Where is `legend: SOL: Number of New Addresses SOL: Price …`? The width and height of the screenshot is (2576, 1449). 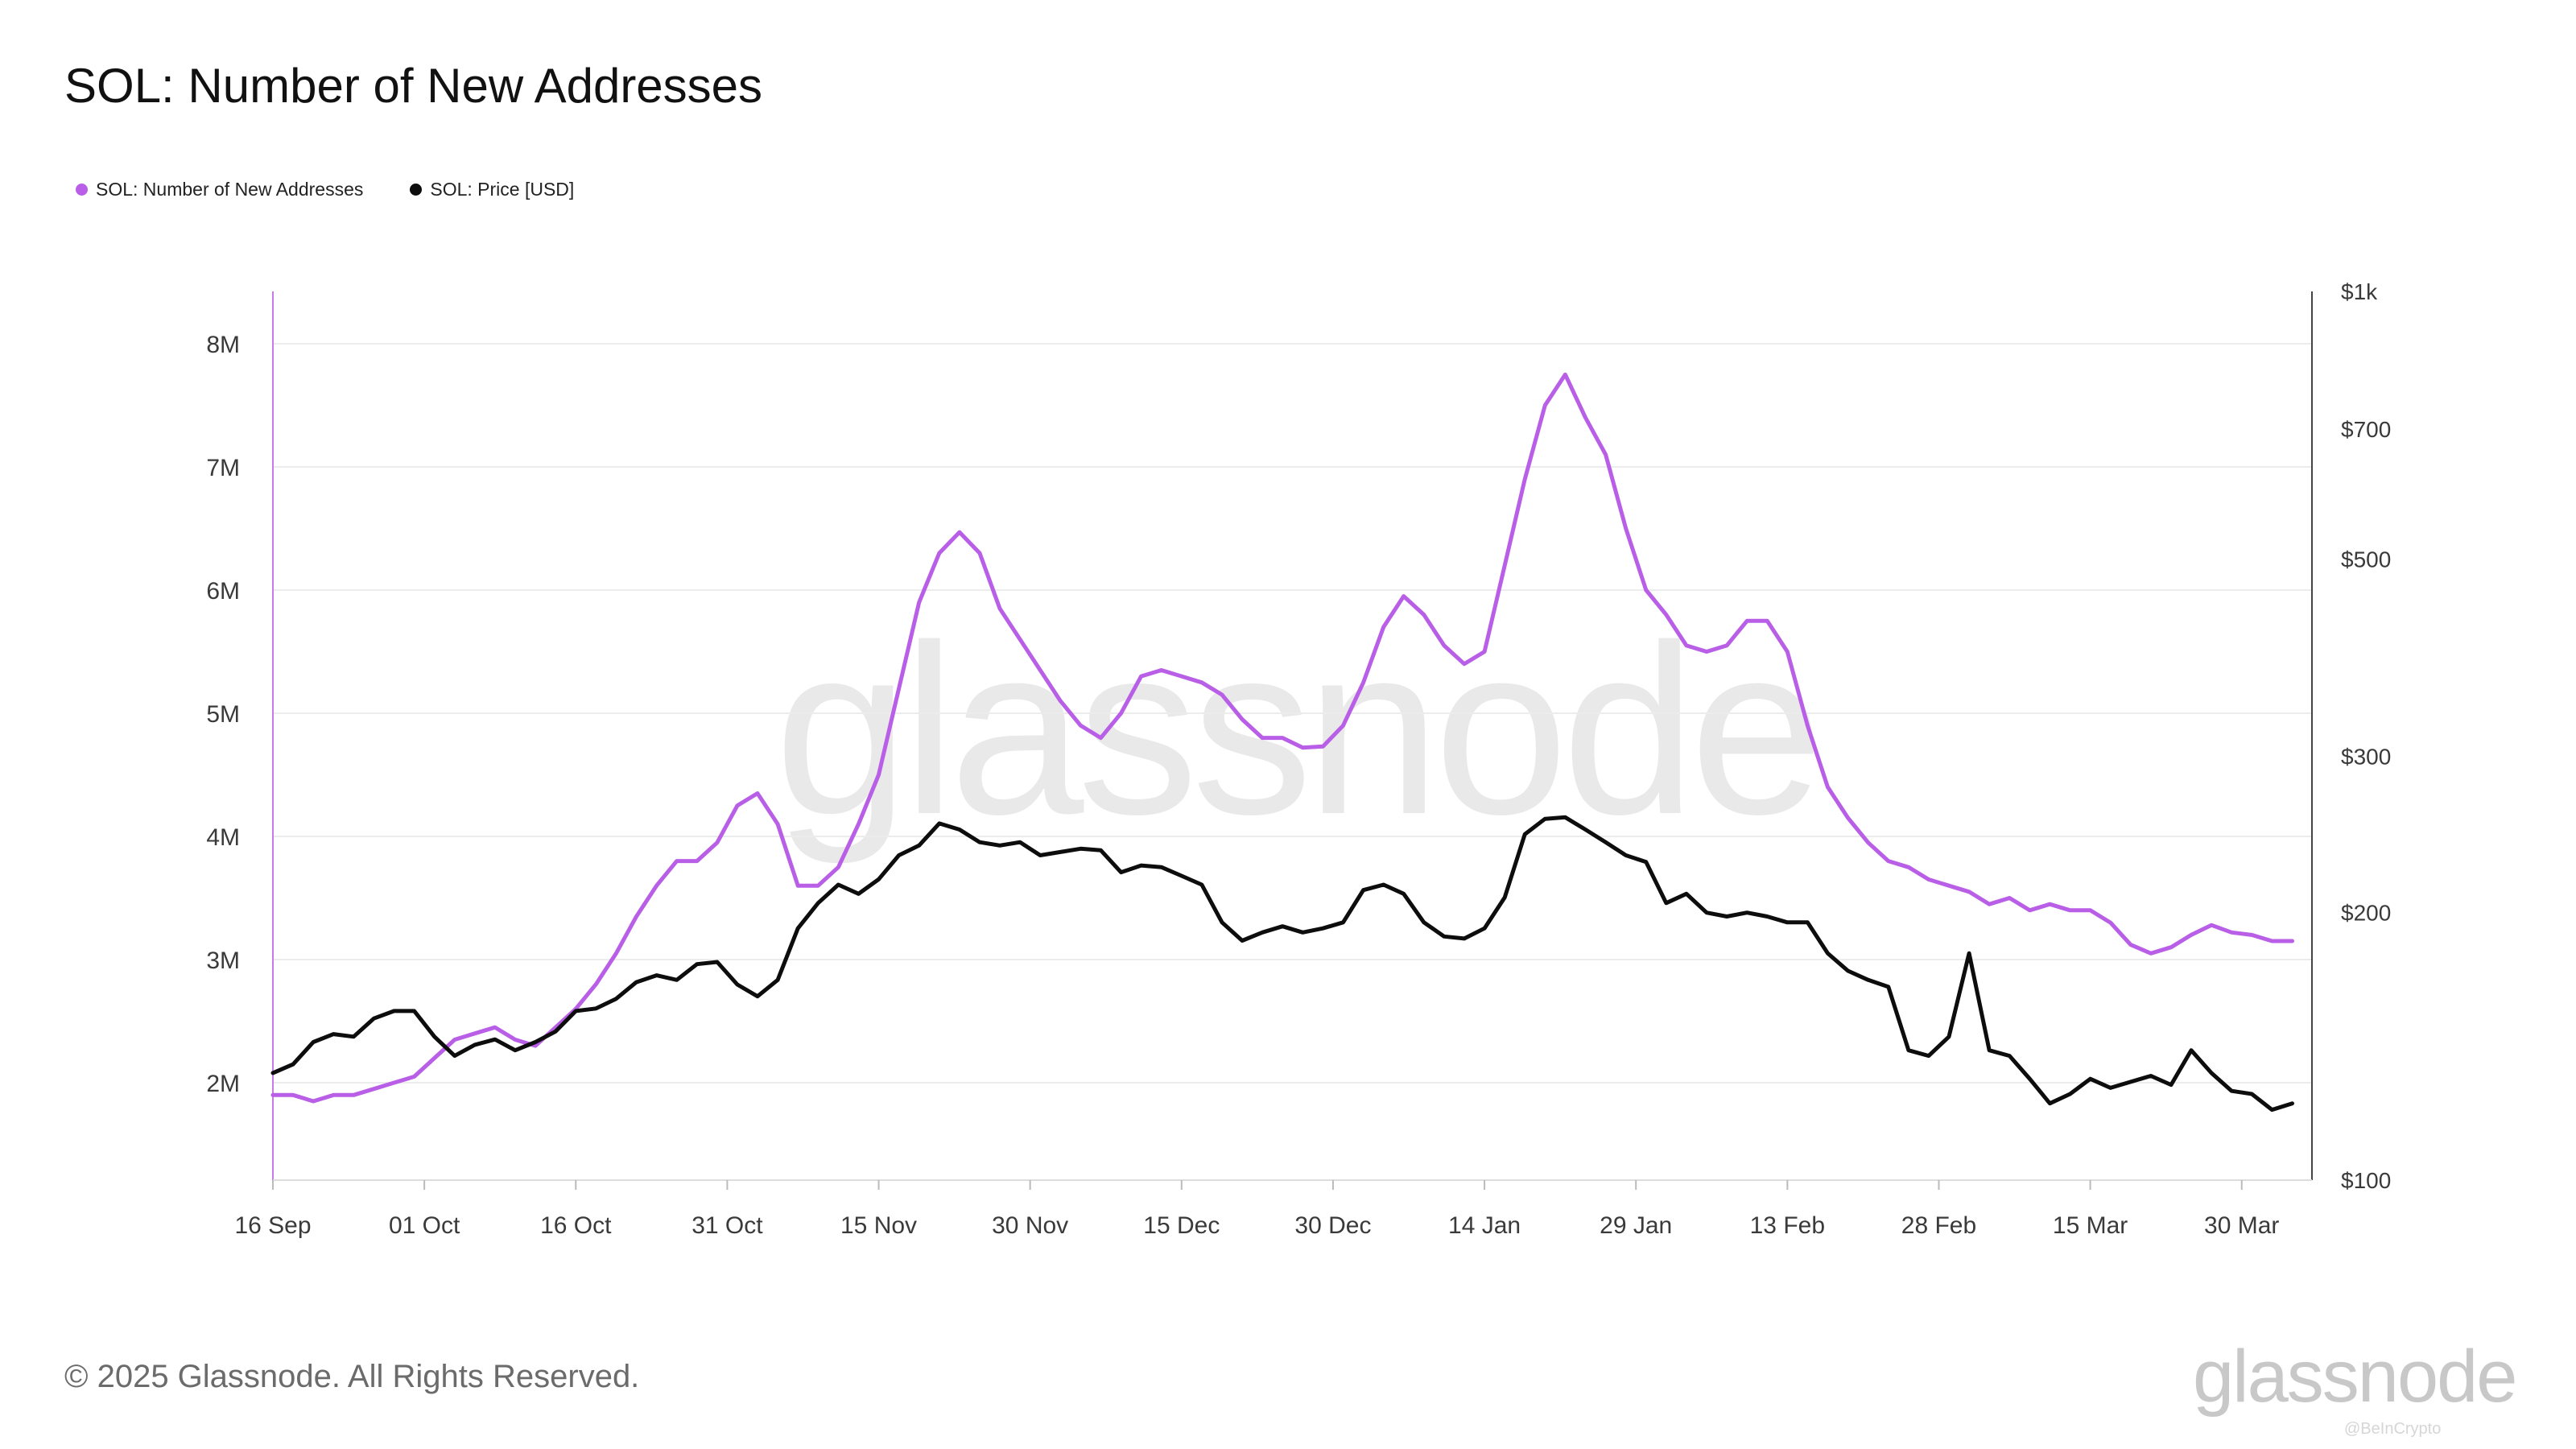
legend: SOL: Number of New Addresses SOL: Price … is located at coordinates (325, 189).